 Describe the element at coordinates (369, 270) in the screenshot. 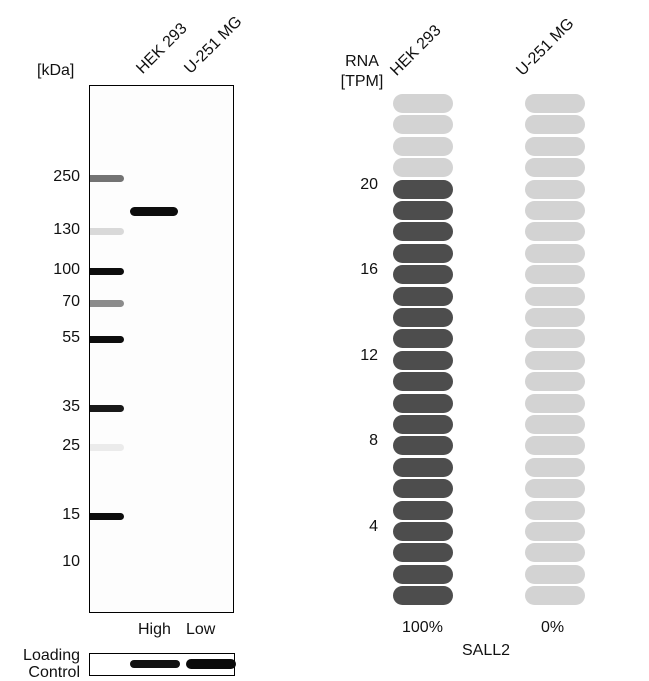

I see `rna-y-tick: 16` at that location.